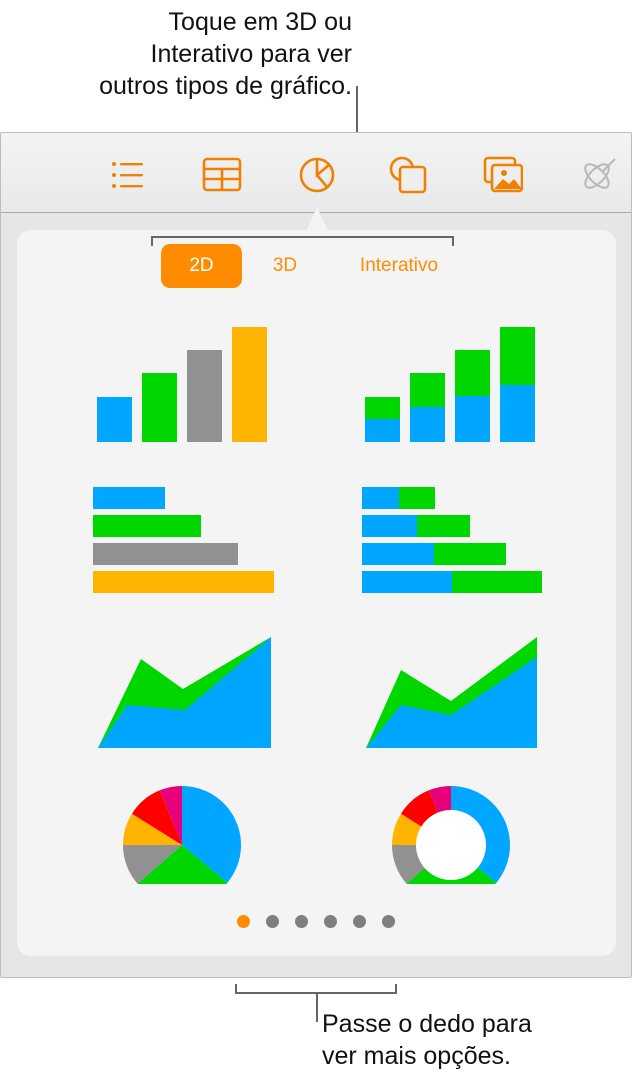  I want to click on stacked-column-chart-style, so click(452, 385).